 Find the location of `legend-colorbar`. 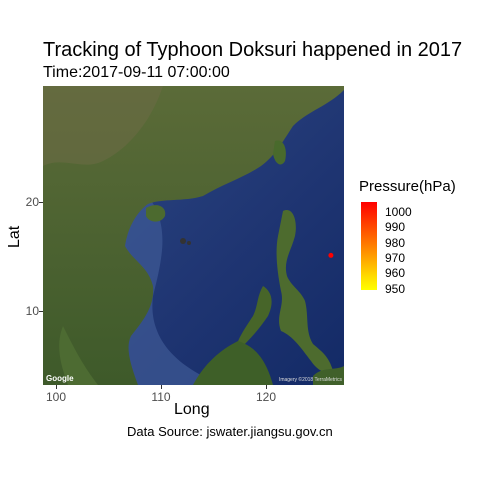

legend-colorbar is located at coordinates (369, 246).